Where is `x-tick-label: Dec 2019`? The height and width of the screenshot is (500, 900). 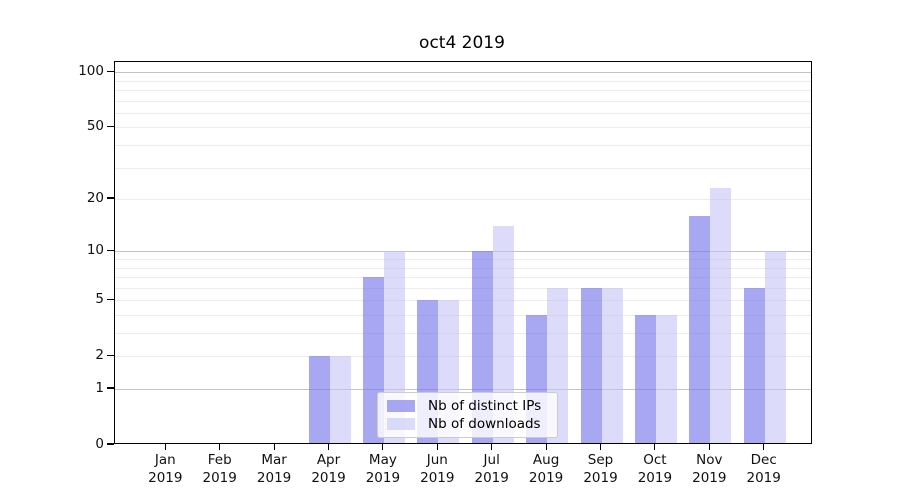 x-tick-label: Dec 2019 is located at coordinates (763, 469).